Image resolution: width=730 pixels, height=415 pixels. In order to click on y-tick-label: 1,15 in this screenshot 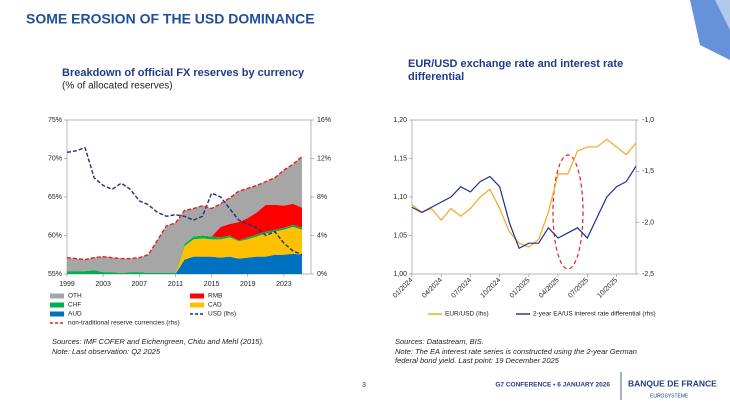, I will do `click(400, 158)`.